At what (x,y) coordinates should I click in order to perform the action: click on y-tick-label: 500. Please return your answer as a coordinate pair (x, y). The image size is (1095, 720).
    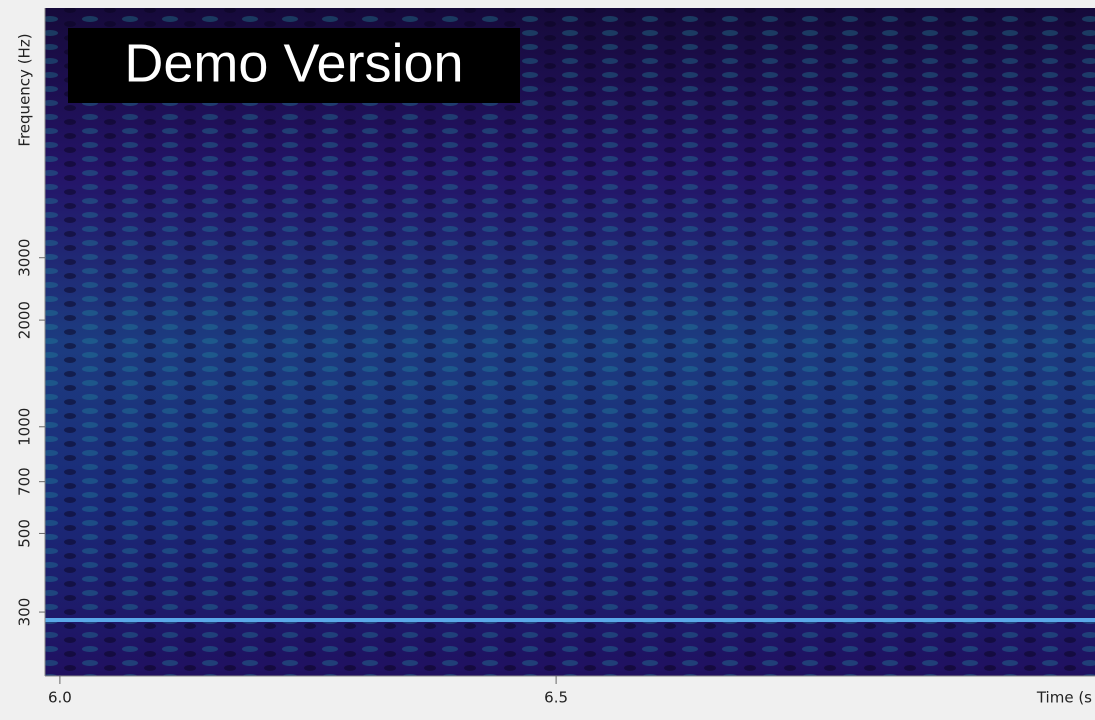
    Looking at the image, I should click on (25, 533).